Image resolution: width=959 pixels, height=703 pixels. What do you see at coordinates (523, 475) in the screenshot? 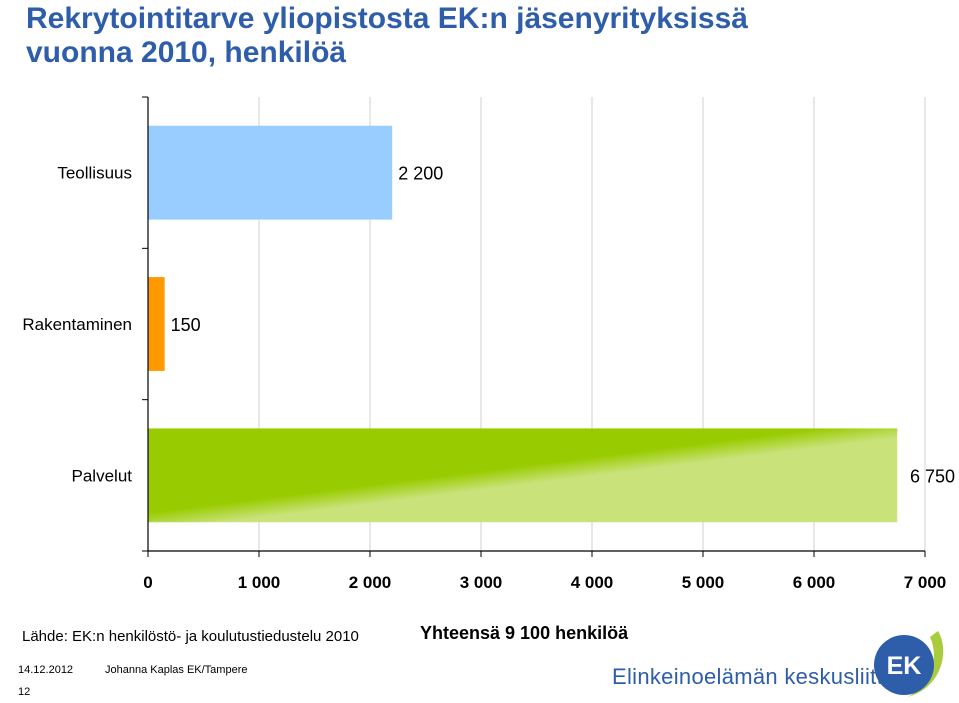
I see `bar-palvelut` at bounding box center [523, 475].